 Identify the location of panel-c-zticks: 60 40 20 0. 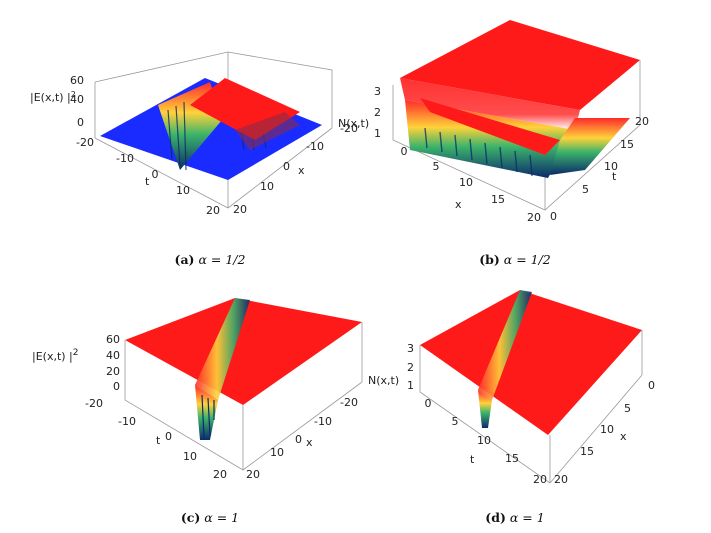
(113, 363).